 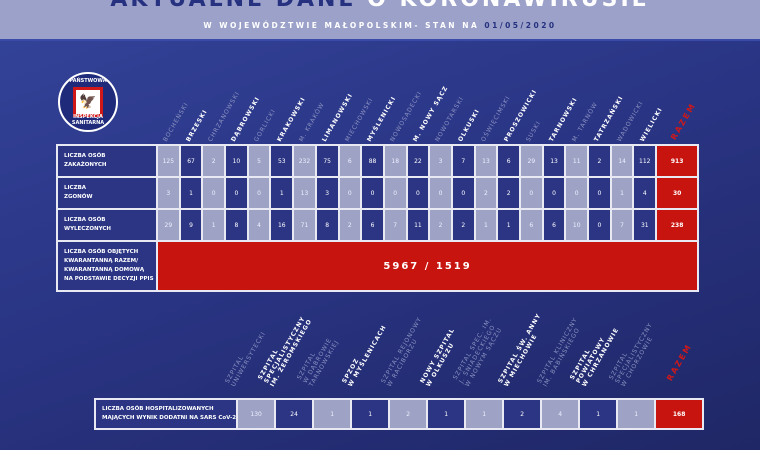 What do you see at coordinates (679, 414) in the screenshot?
I see `hospital-total-cell: 168` at bounding box center [679, 414].